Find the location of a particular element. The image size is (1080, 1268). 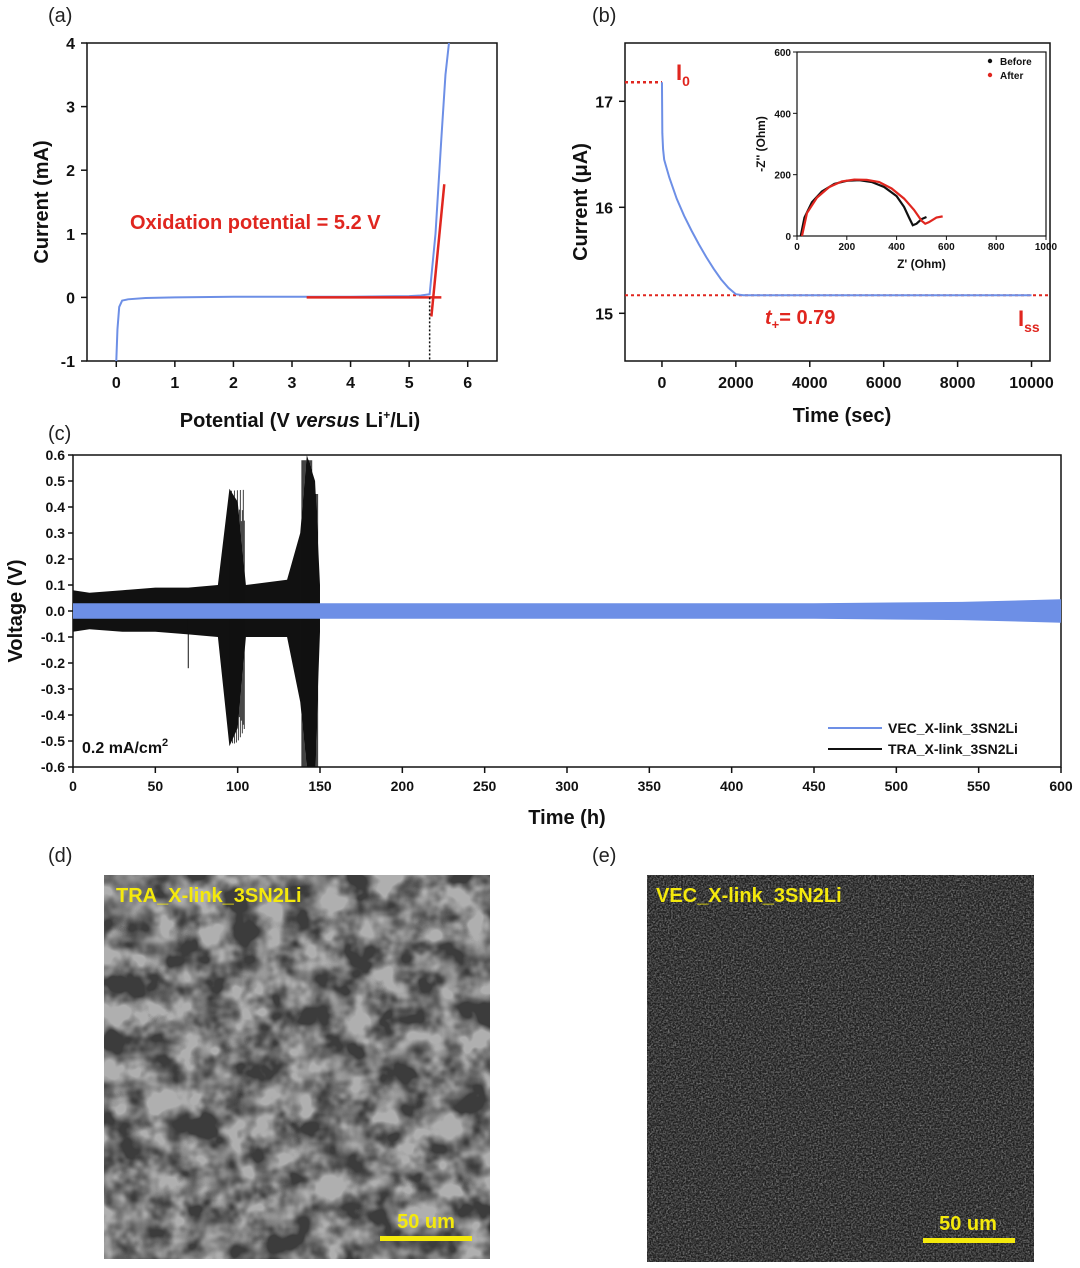

panel-label-b: (b) is located at coordinates (604, 16).